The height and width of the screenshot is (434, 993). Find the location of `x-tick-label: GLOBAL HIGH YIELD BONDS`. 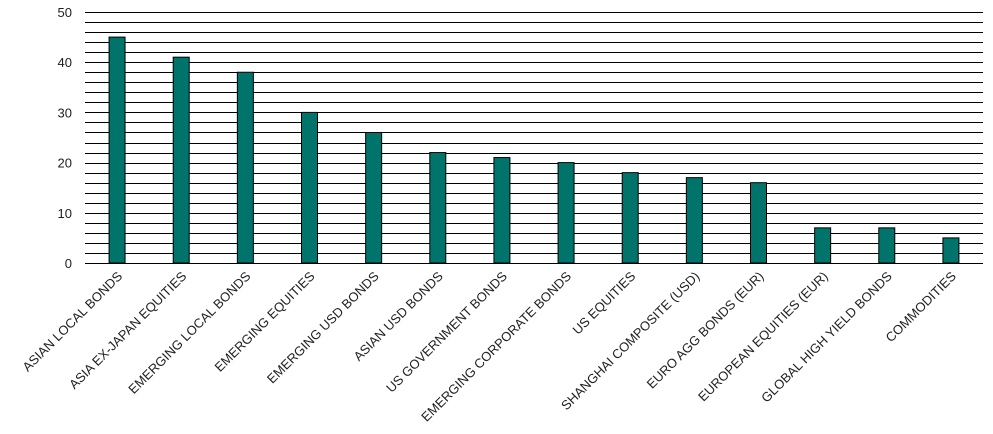

x-tick-label: GLOBAL HIGH YIELD BONDS is located at coordinates (826, 336).